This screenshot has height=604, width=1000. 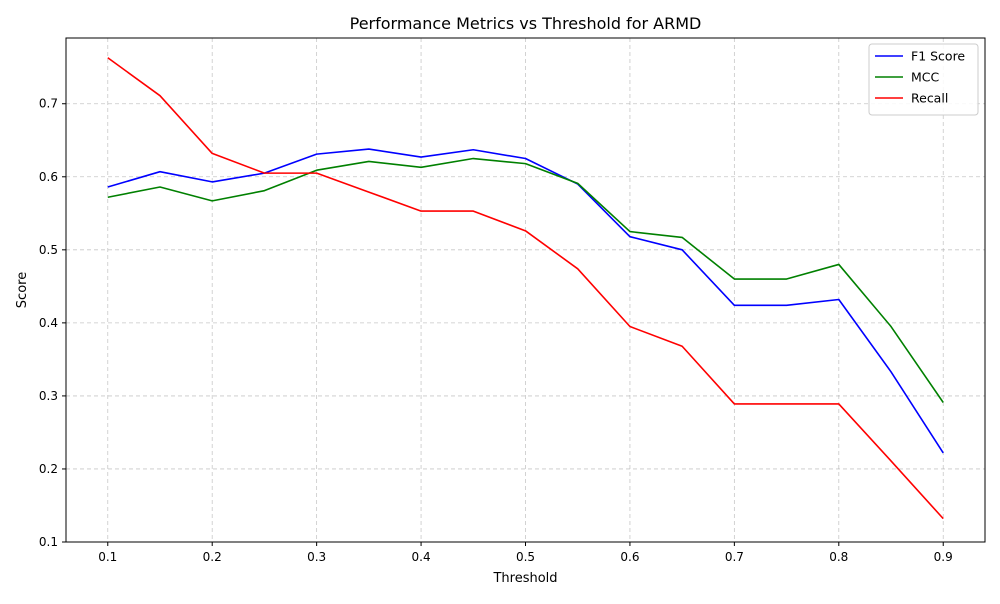 I want to click on x-tick-label: 0.5, so click(x=525, y=557).